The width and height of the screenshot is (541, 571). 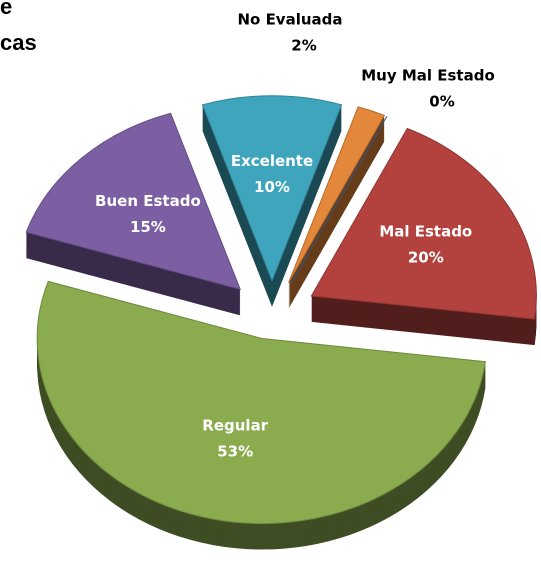 What do you see at coordinates (425, 232) in the screenshot?
I see `slice-label: Mal Estado` at bounding box center [425, 232].